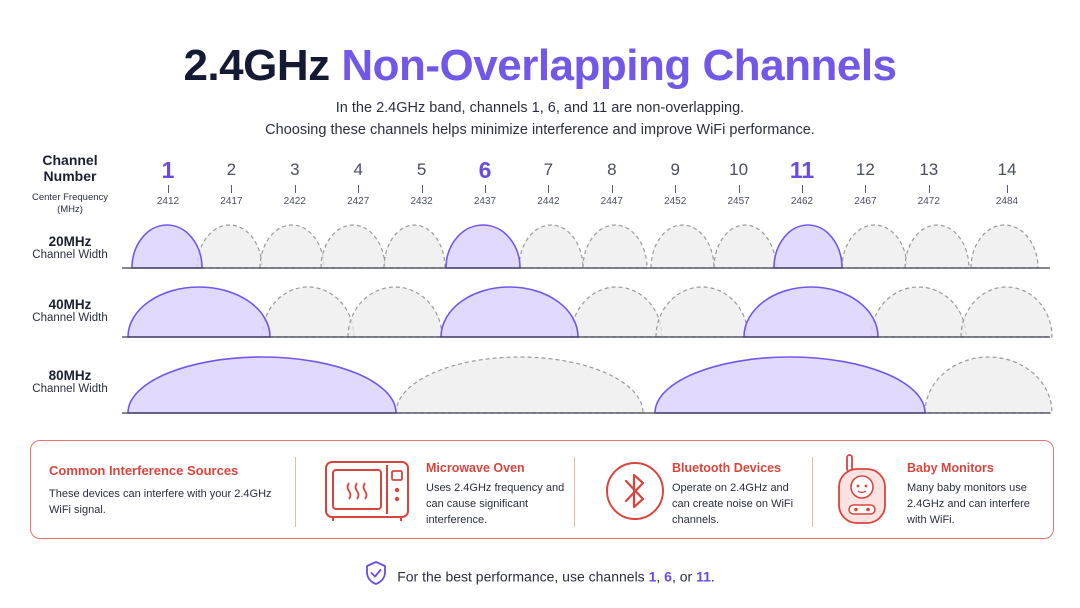 The image size is (1080, 608). I want to click on page-title: 2.4GHz Non-Overlapping Channels, so click(540, 66).